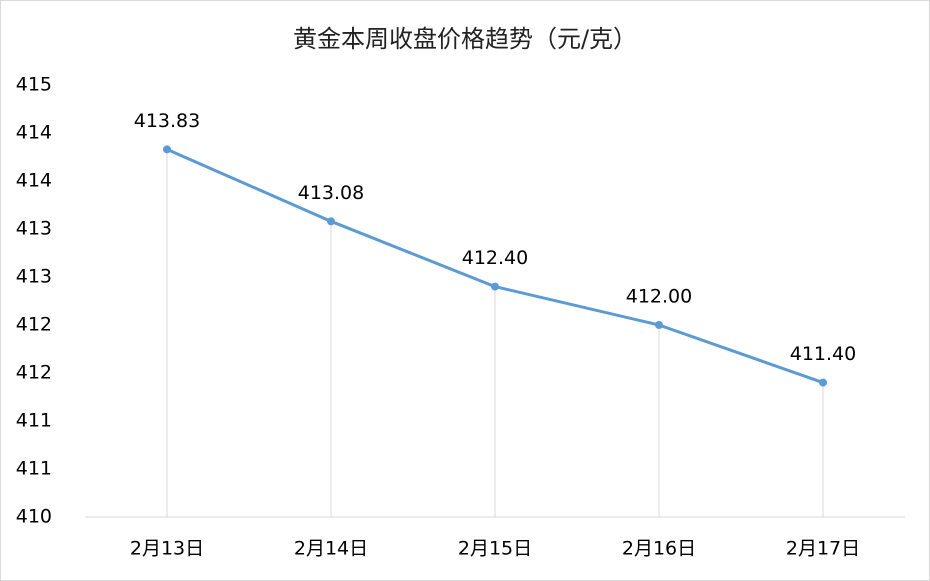  I want to click on x-tick-label: 2月17日, so click(823, 549).